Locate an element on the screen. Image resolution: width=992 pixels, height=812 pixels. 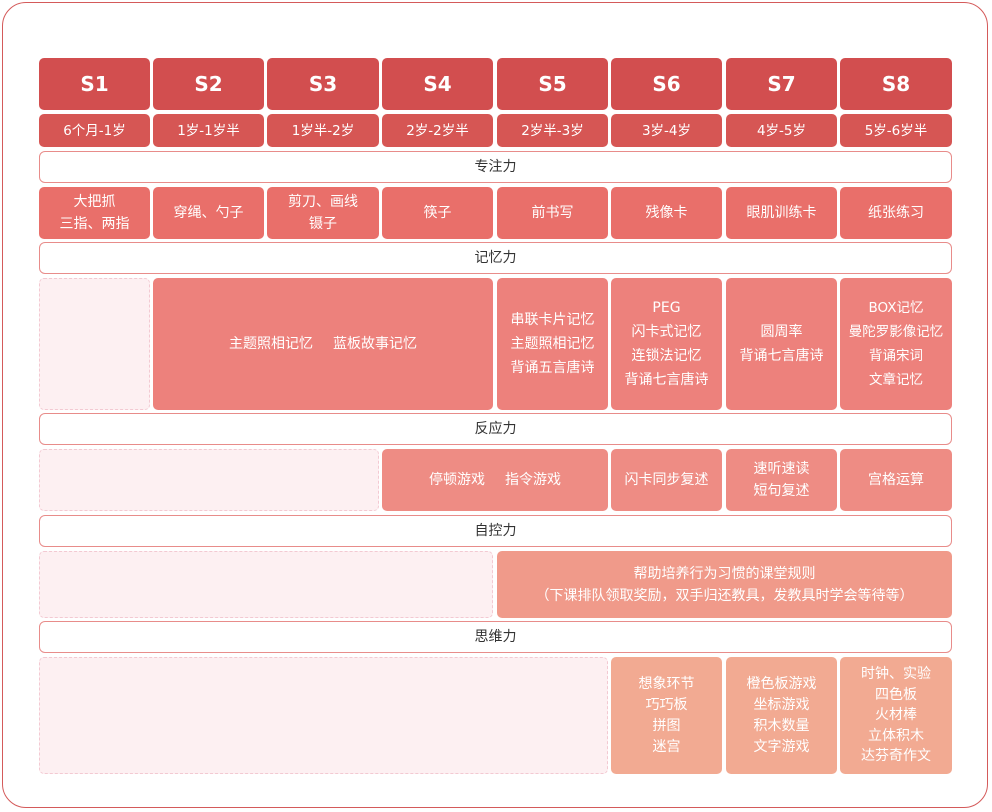
focus-item-s4: 筷子 is located at coordinates (437, 213).